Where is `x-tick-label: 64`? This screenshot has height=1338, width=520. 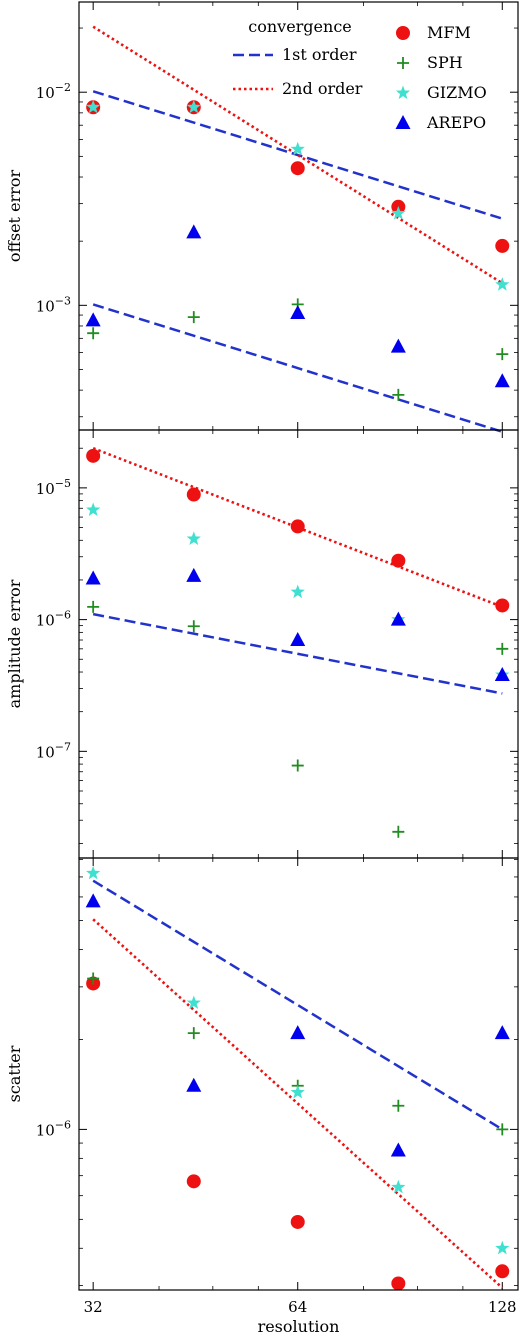
x-tick-label: 64 is located at coordinates (297, 1307).